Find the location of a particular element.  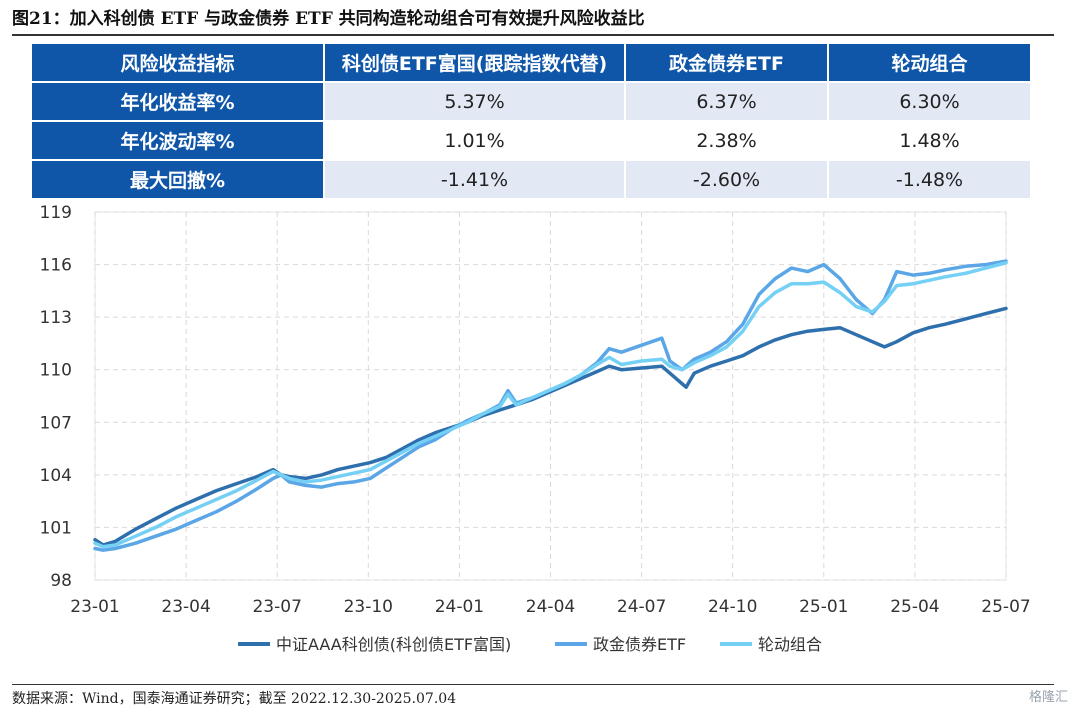

x-tick-label: 25-01 is located at coordinates (823, 607).